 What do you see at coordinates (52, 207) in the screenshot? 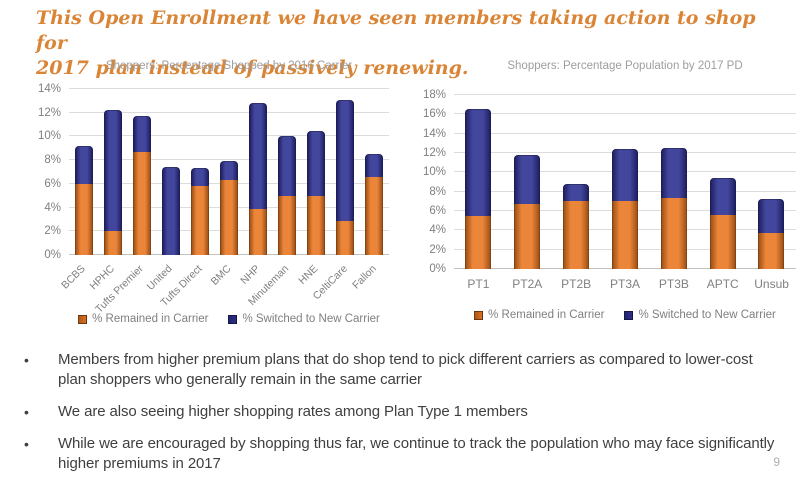
I see `y-tick-label: 4%` at bounding box center [52, 207].